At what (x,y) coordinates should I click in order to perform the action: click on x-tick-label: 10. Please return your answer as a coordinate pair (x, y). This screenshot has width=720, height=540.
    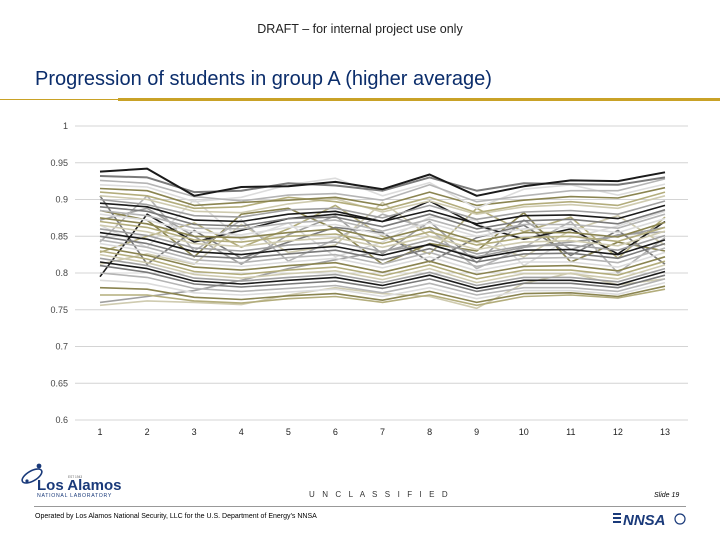
    Looking at the image, I should click on (524, 432).